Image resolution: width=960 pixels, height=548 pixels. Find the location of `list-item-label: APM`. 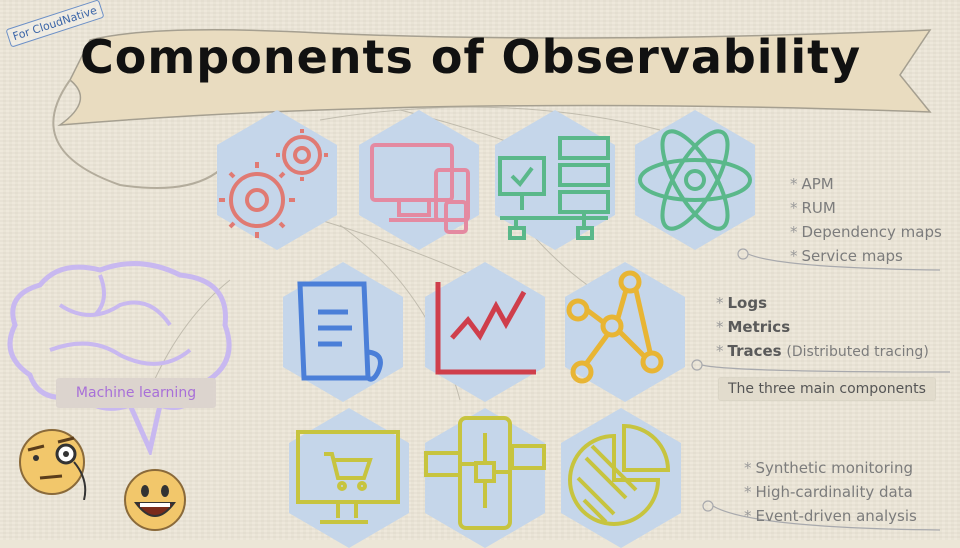

list-item-label: APM is located at coordinates (817, 184).